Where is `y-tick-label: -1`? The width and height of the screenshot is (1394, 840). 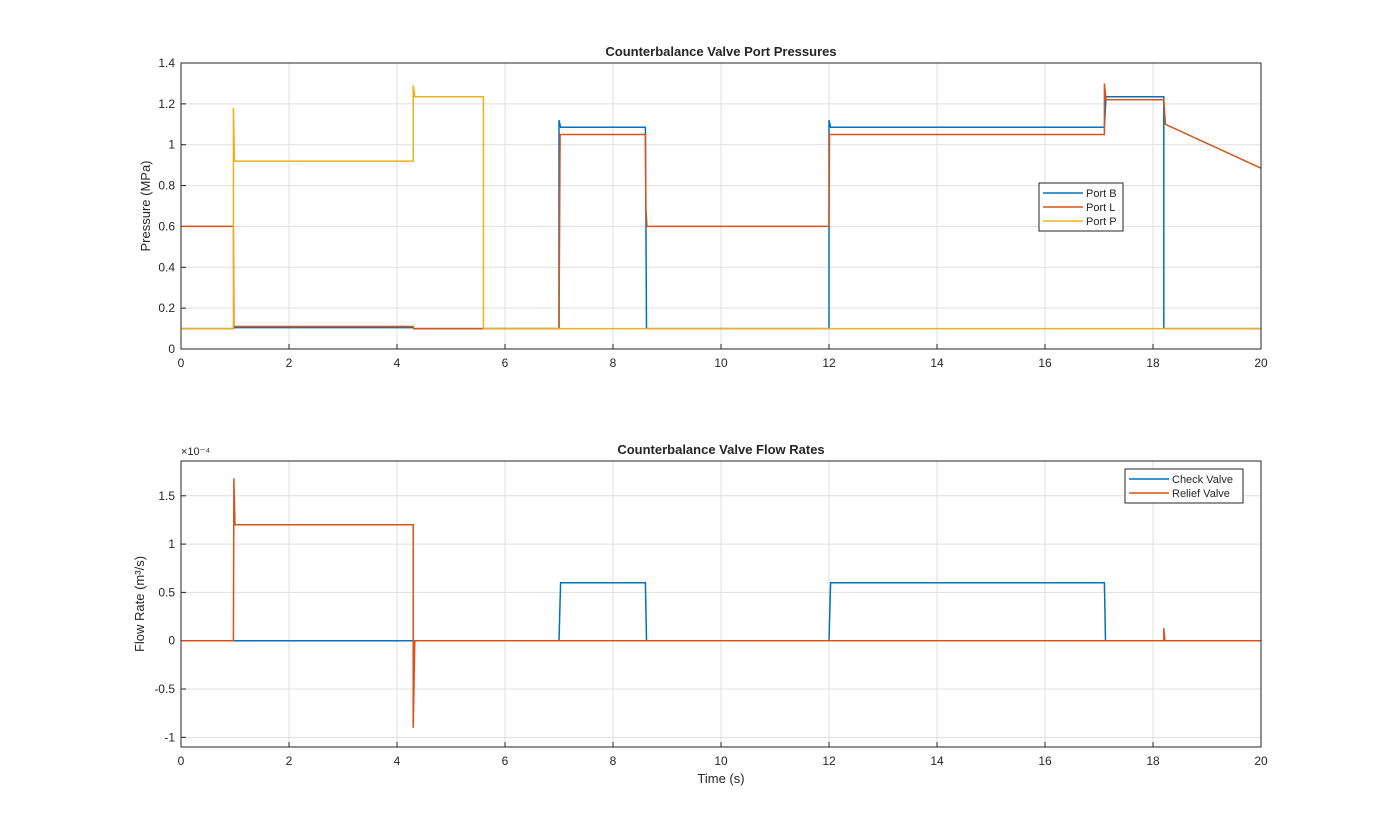 y-tick-label: -1 is located at coordinates (169, 737).